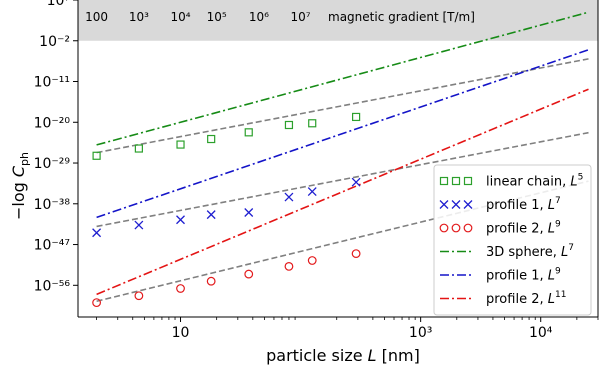 The width and height of the screenshot is (609, 375). I want to click on y-tick-label-5: 10⁻³⁸, so click(52, 205).